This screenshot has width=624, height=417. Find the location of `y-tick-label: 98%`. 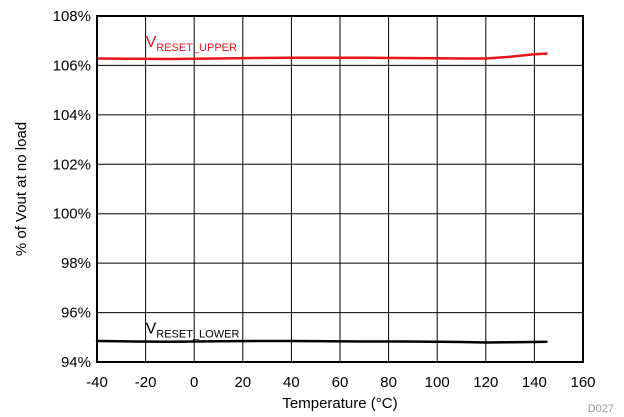

y-tick-label: 98% is located at coordinates (76, 263).